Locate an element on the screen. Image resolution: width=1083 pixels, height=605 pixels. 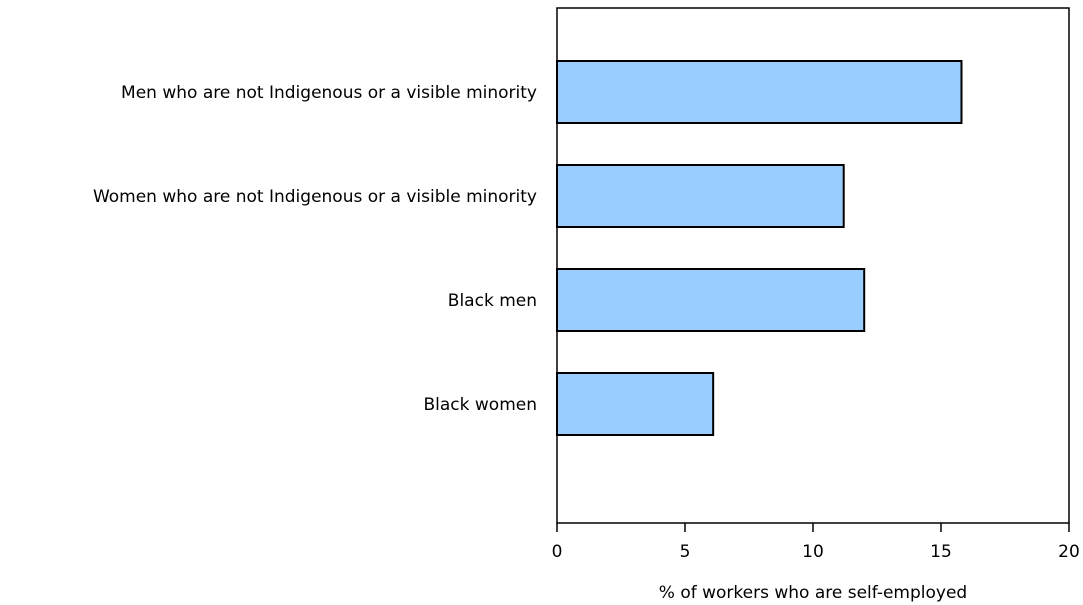
x-tick-label: 10 is located at coordinates (813, 552).